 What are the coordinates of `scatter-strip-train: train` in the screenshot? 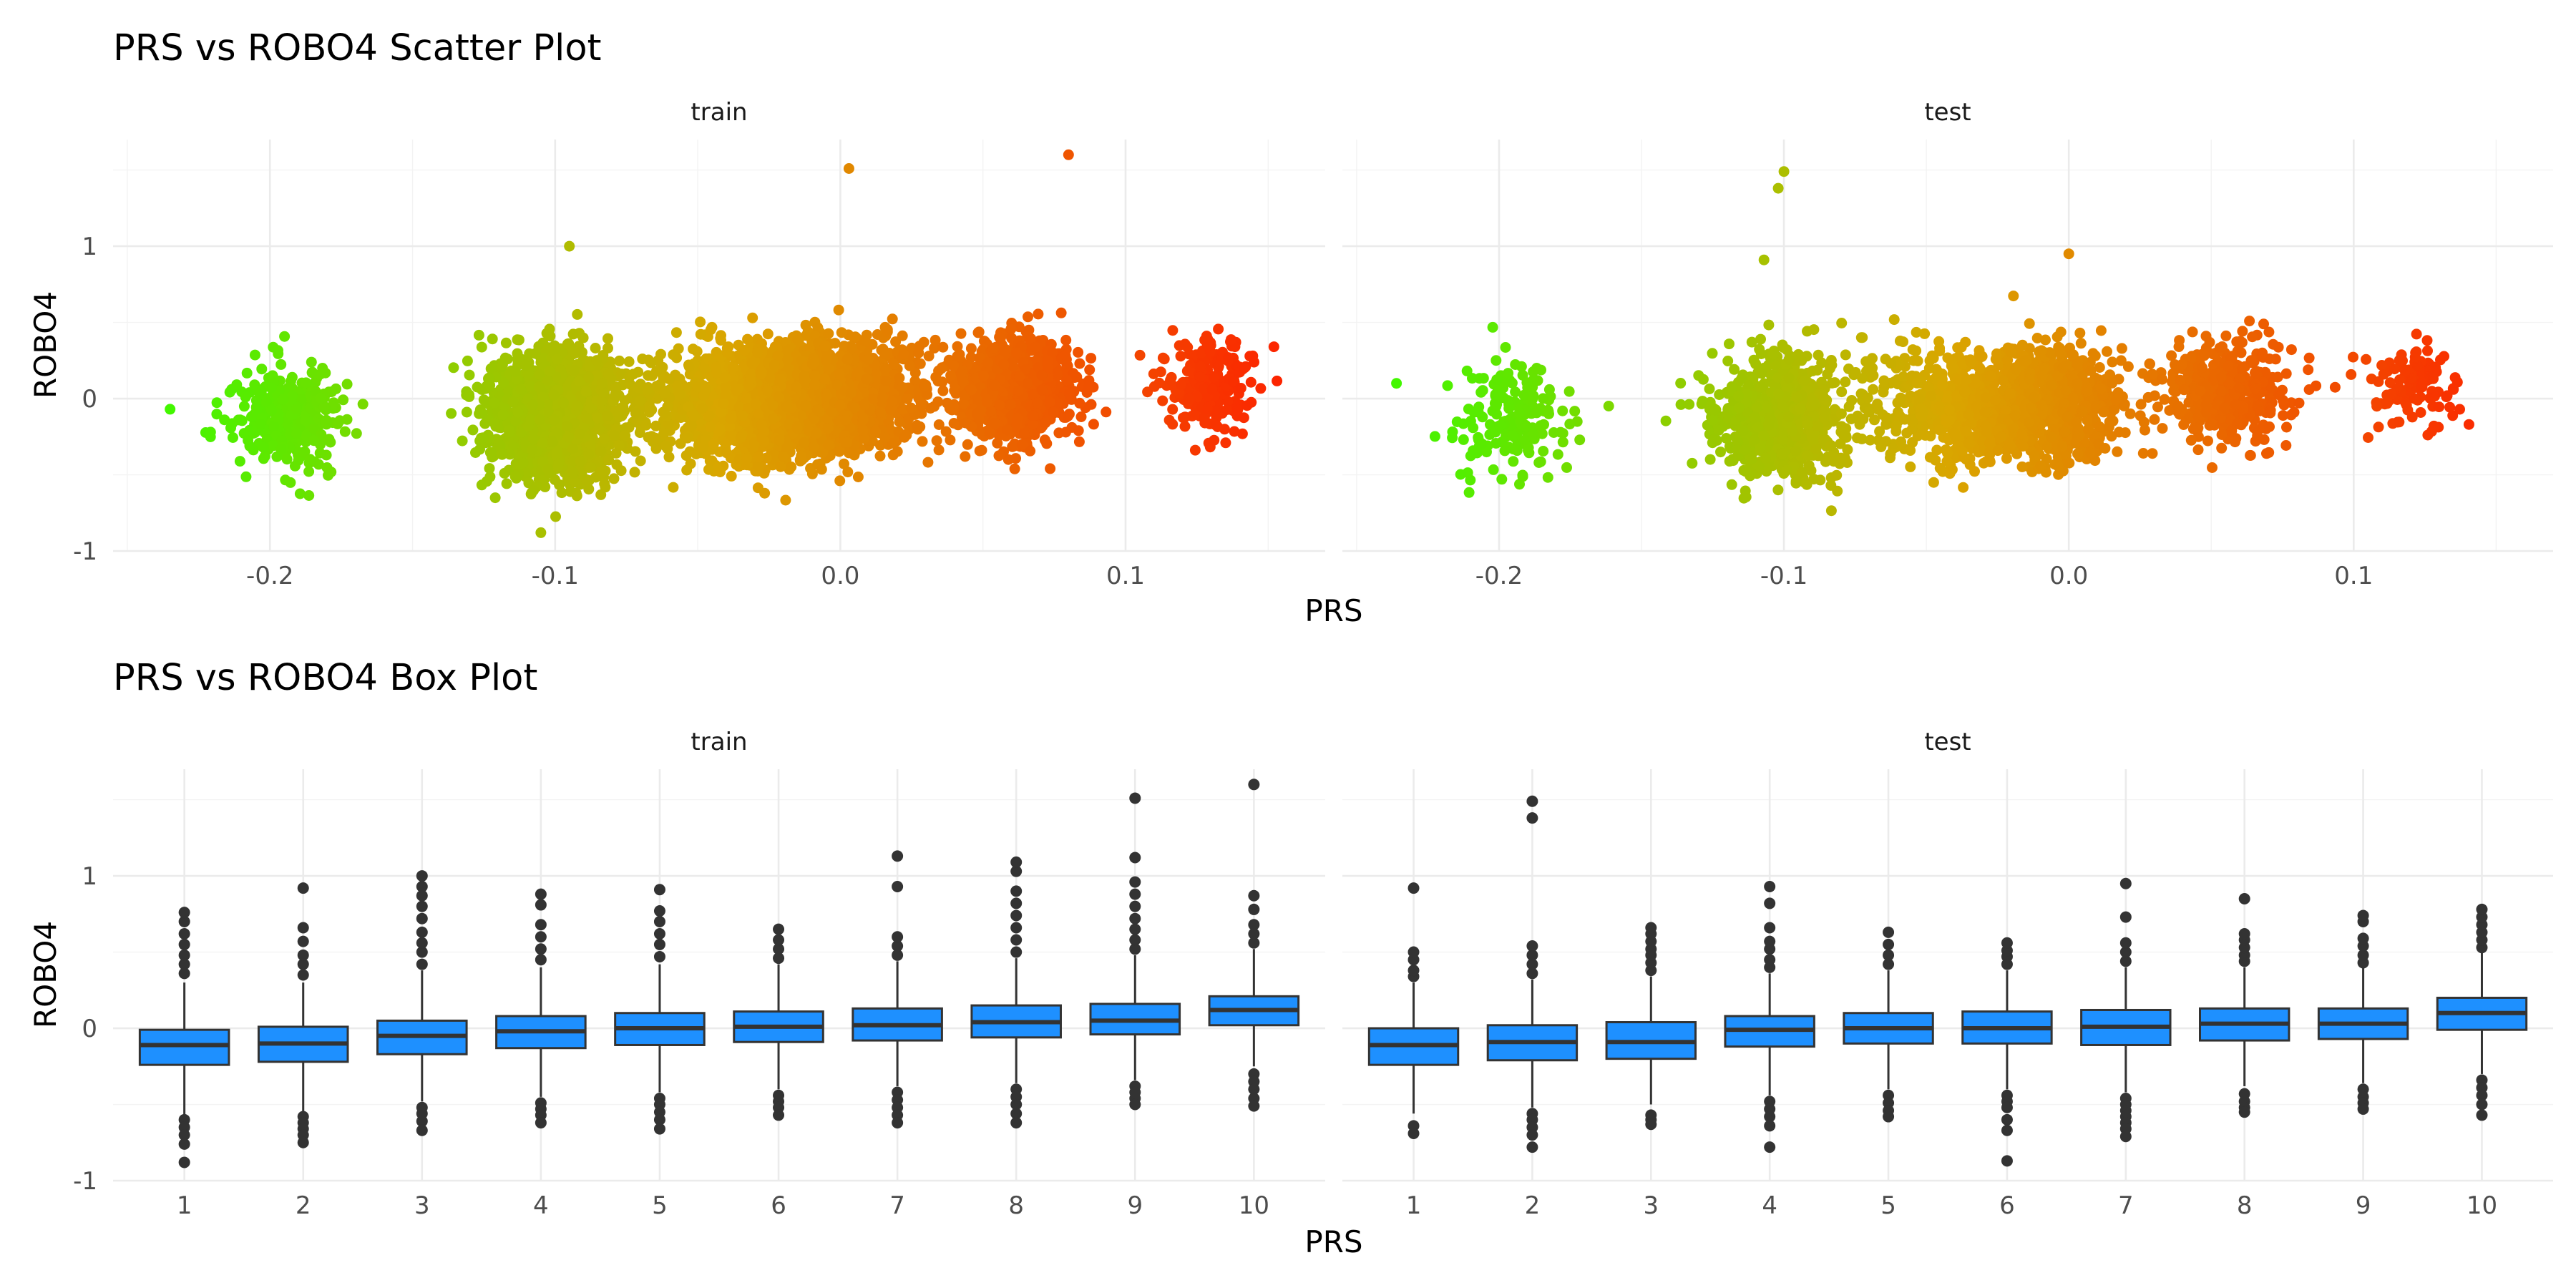 It's located at (719, 112).